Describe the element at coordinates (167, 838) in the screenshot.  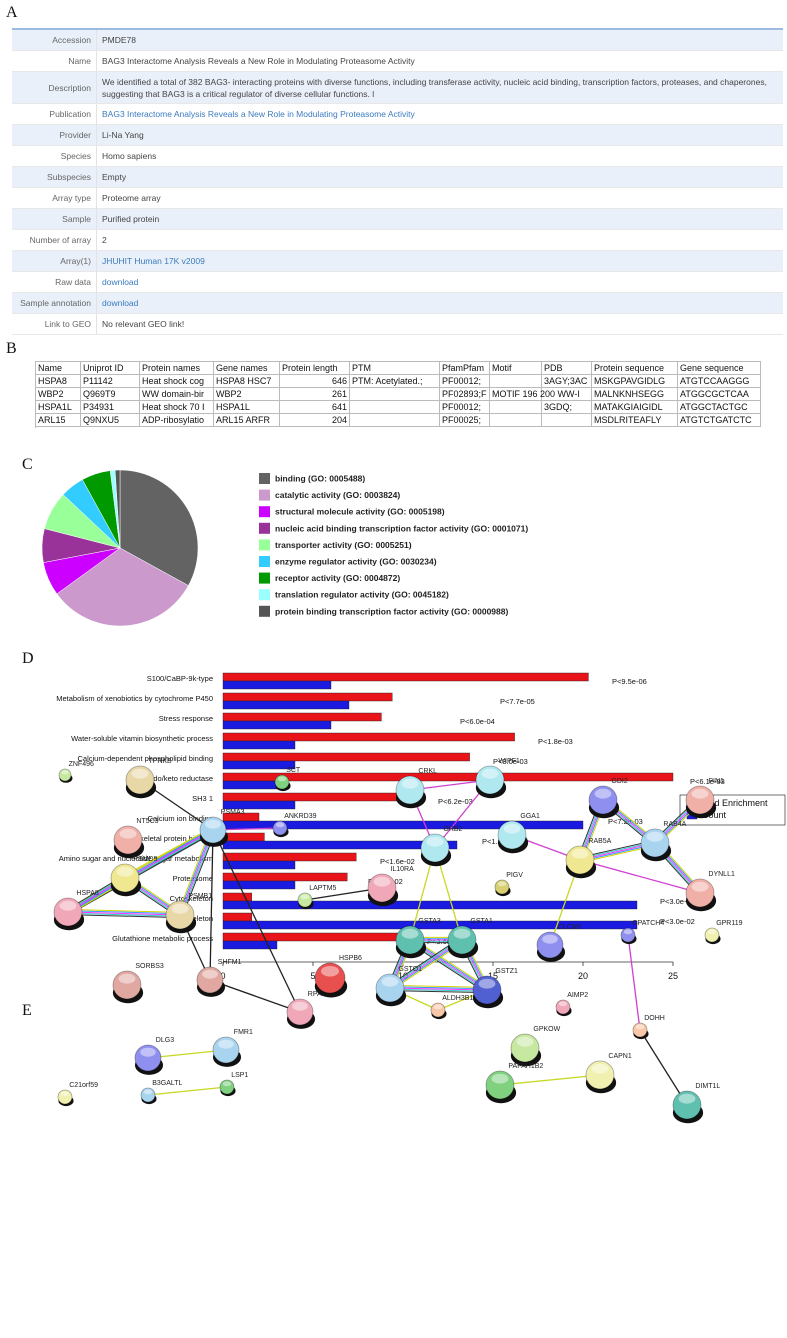
I see `category-label: Cytoskeletal protein binding` at that location.